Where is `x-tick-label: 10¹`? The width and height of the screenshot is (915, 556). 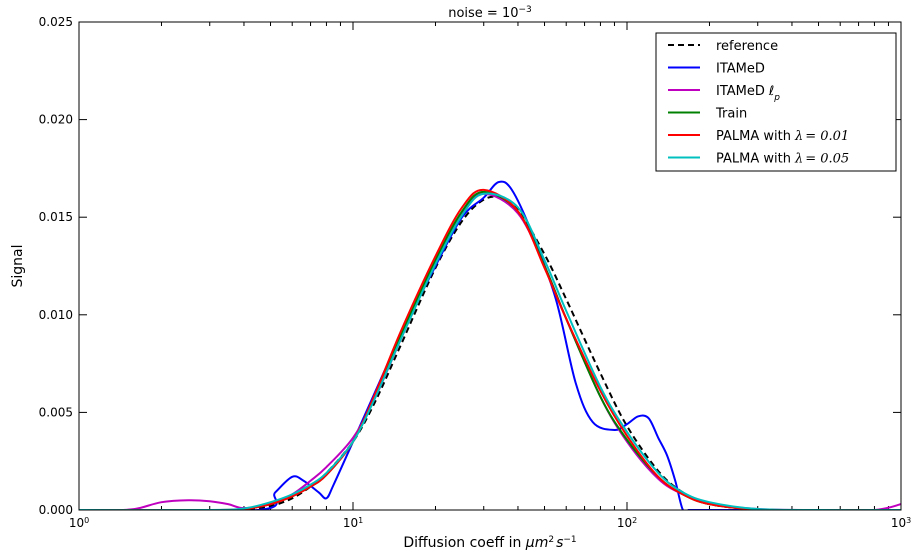 x-tick-label: 10¹ is located at coordinates (353, 523).